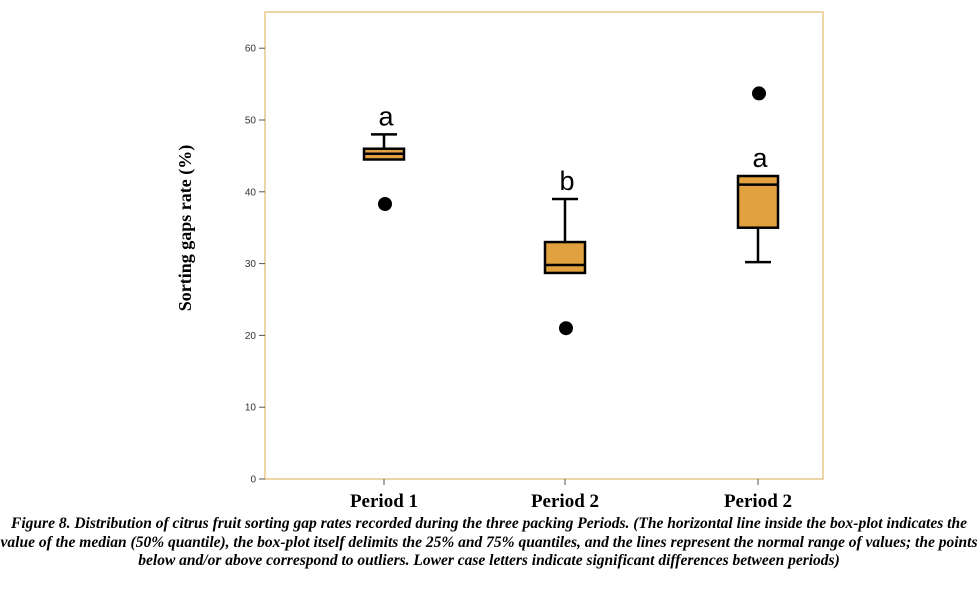 Image resolution: width=978 pixels, height=608 pixels. What do you see at coordinates (251, 49) in the screenshot?
I see `y-tick-label: 60` at bounding box center [251, 49].